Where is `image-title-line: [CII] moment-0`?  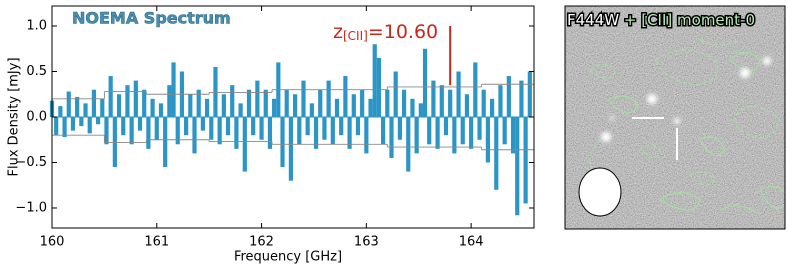 image-title-line: [CII] moment-0 is located at coordinates (698, 20).